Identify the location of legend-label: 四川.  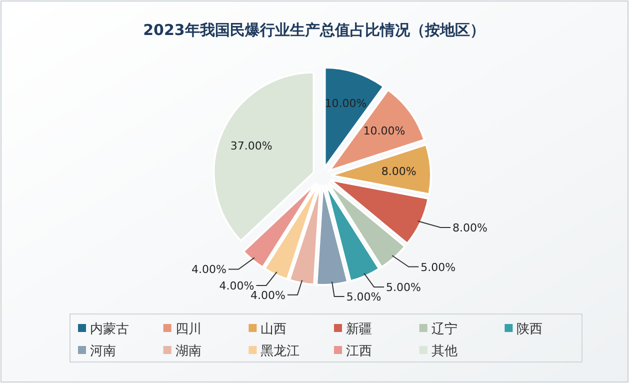
(188, 329).